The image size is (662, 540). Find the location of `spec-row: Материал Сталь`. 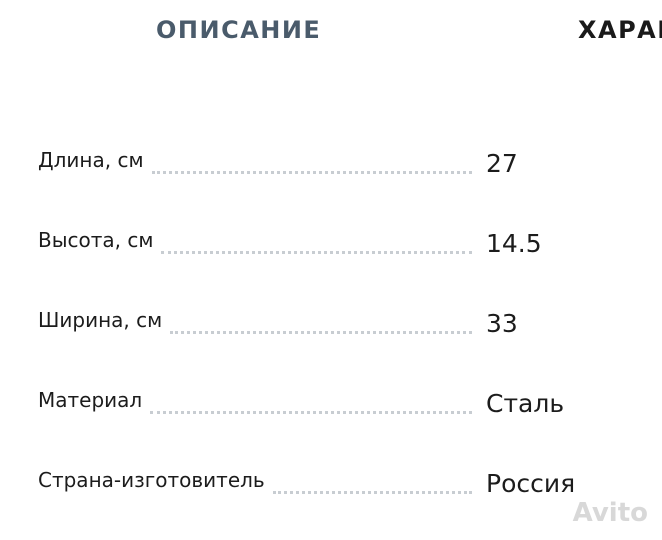

spec-row: Материал Сталь is located at coordinates (301, 403).